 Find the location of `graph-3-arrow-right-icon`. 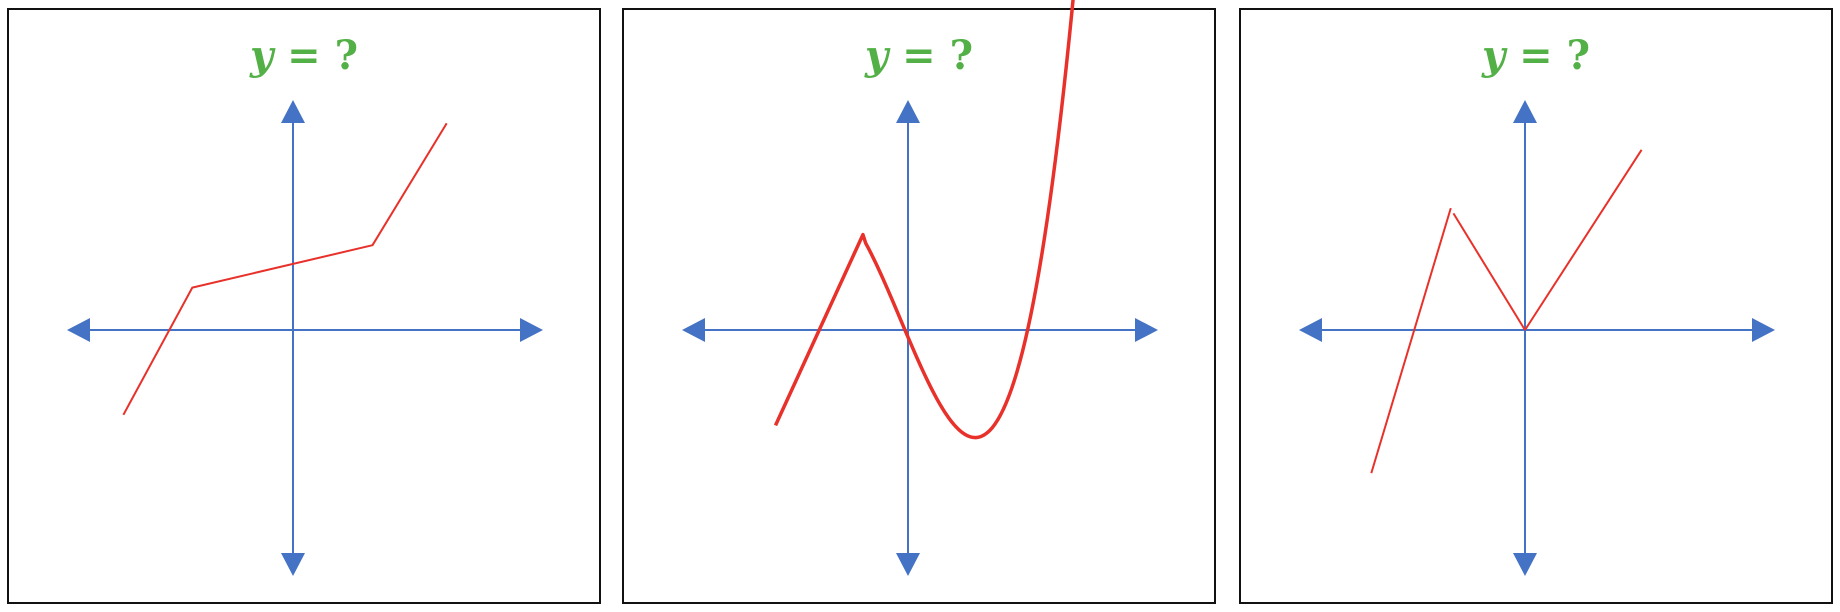

graph-3-arrow-right-icon is located at coordinates (1763, 330).